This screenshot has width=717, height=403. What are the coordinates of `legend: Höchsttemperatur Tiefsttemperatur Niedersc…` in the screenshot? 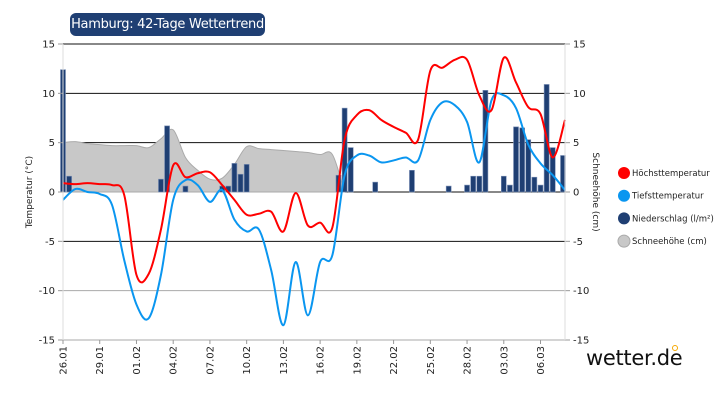 It's located at (665, 207).